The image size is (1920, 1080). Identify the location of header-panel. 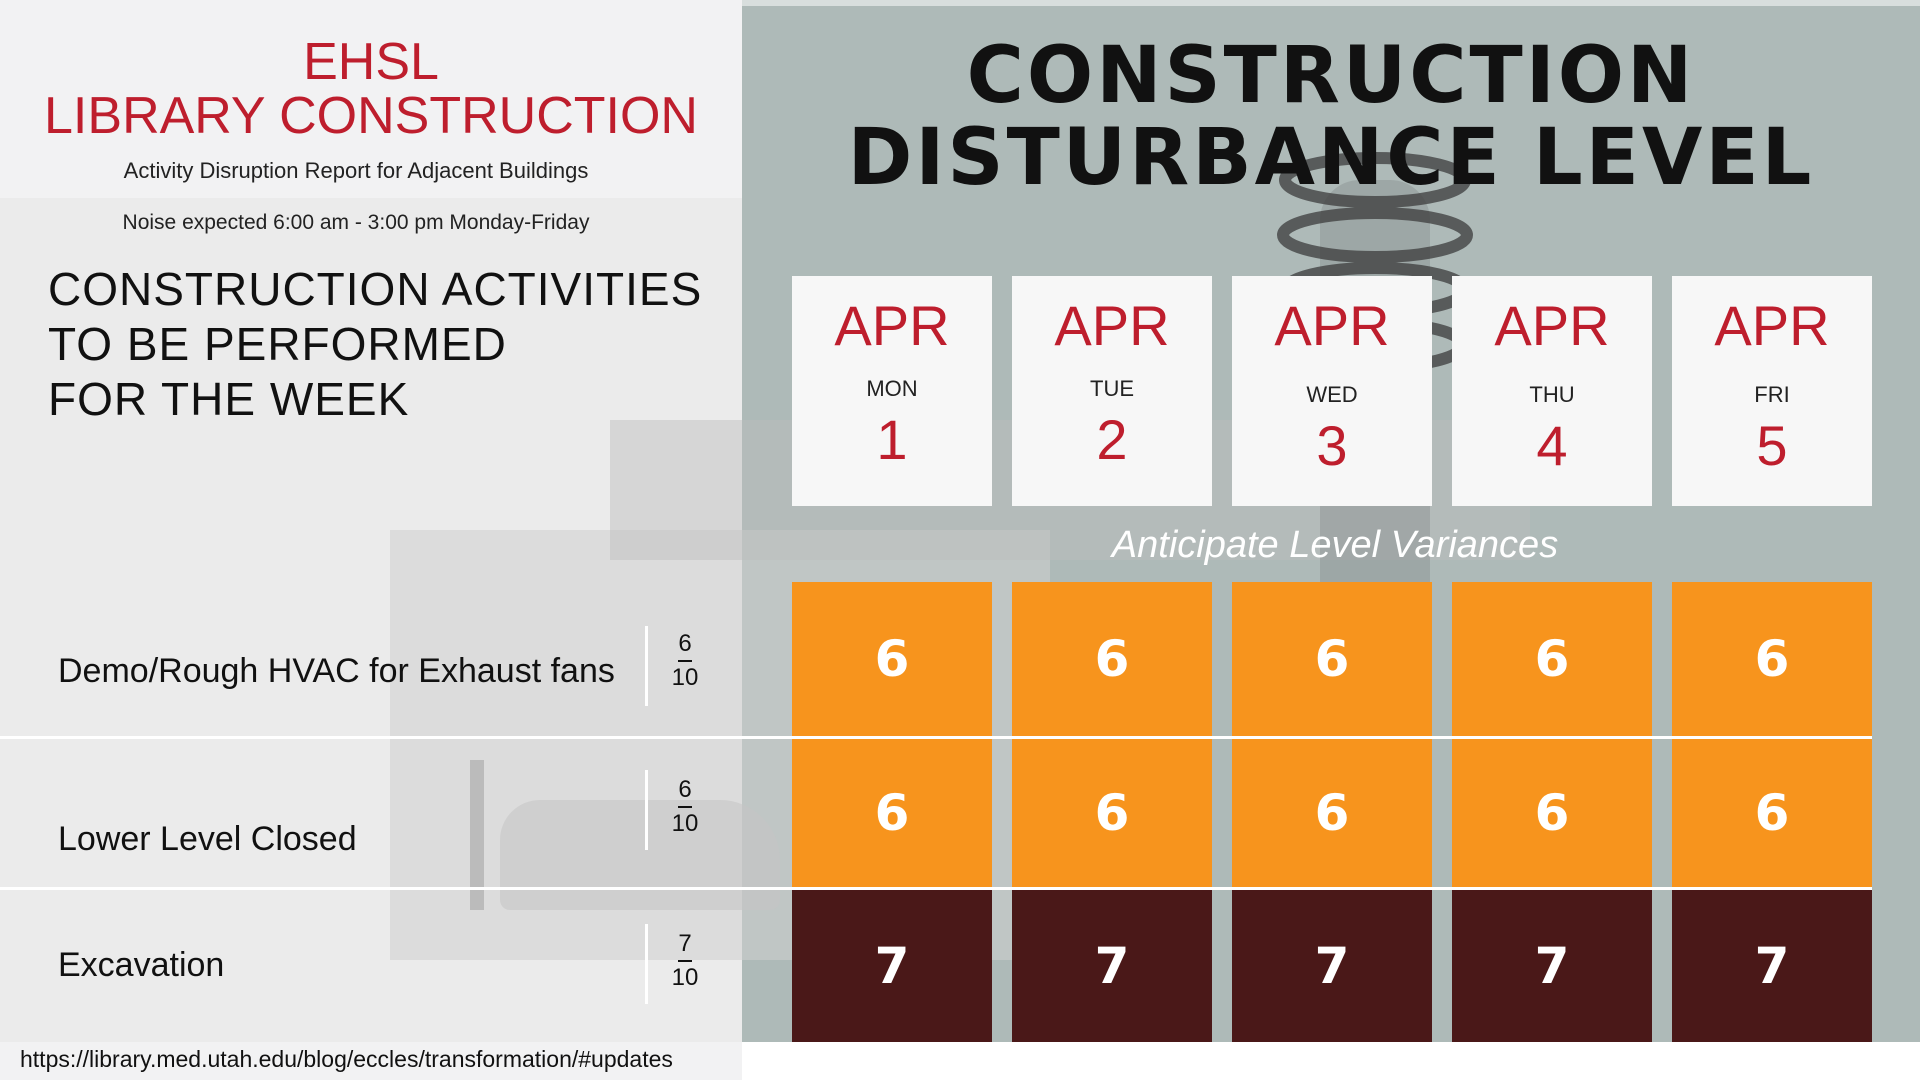
(371, 99).